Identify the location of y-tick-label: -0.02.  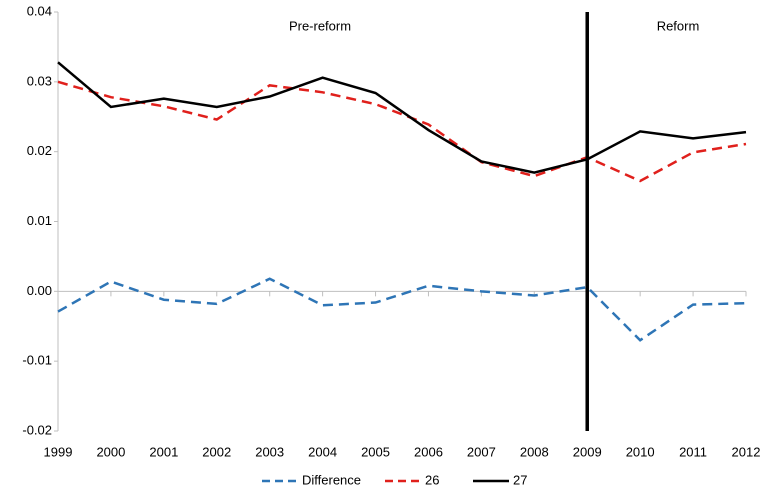
(37, 429).